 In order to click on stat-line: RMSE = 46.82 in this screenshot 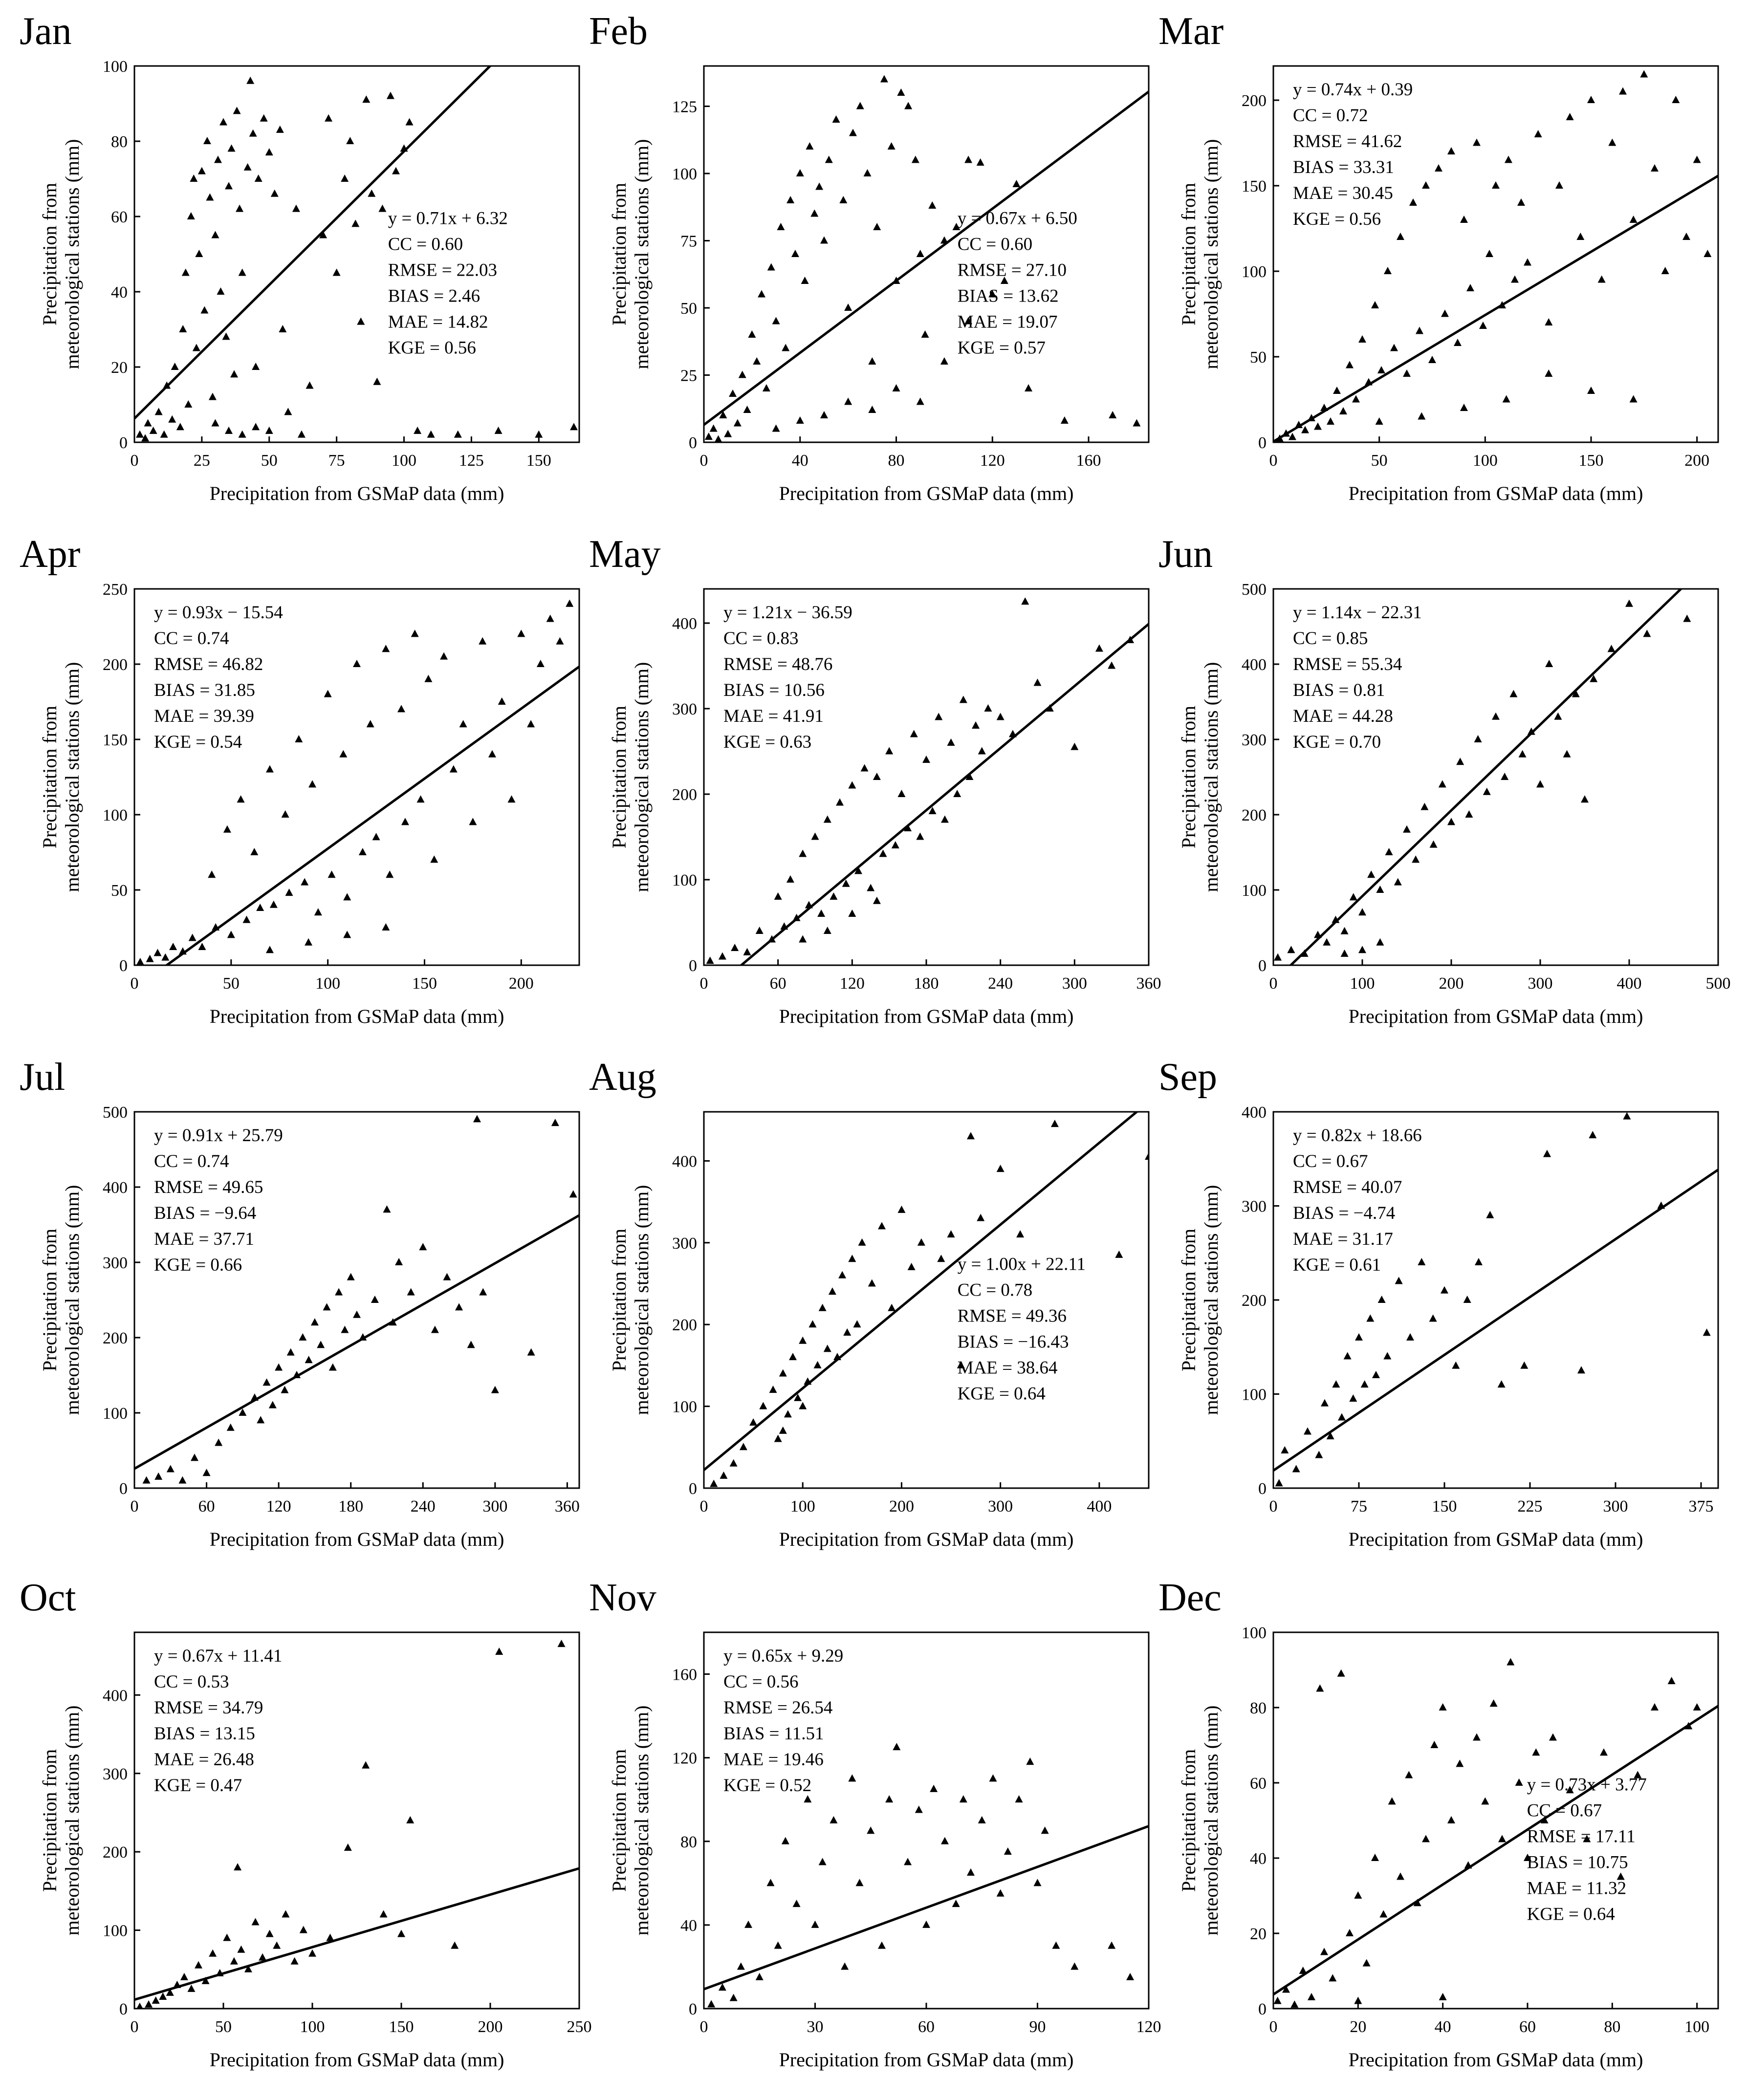, I will do `click(208, 664)`.